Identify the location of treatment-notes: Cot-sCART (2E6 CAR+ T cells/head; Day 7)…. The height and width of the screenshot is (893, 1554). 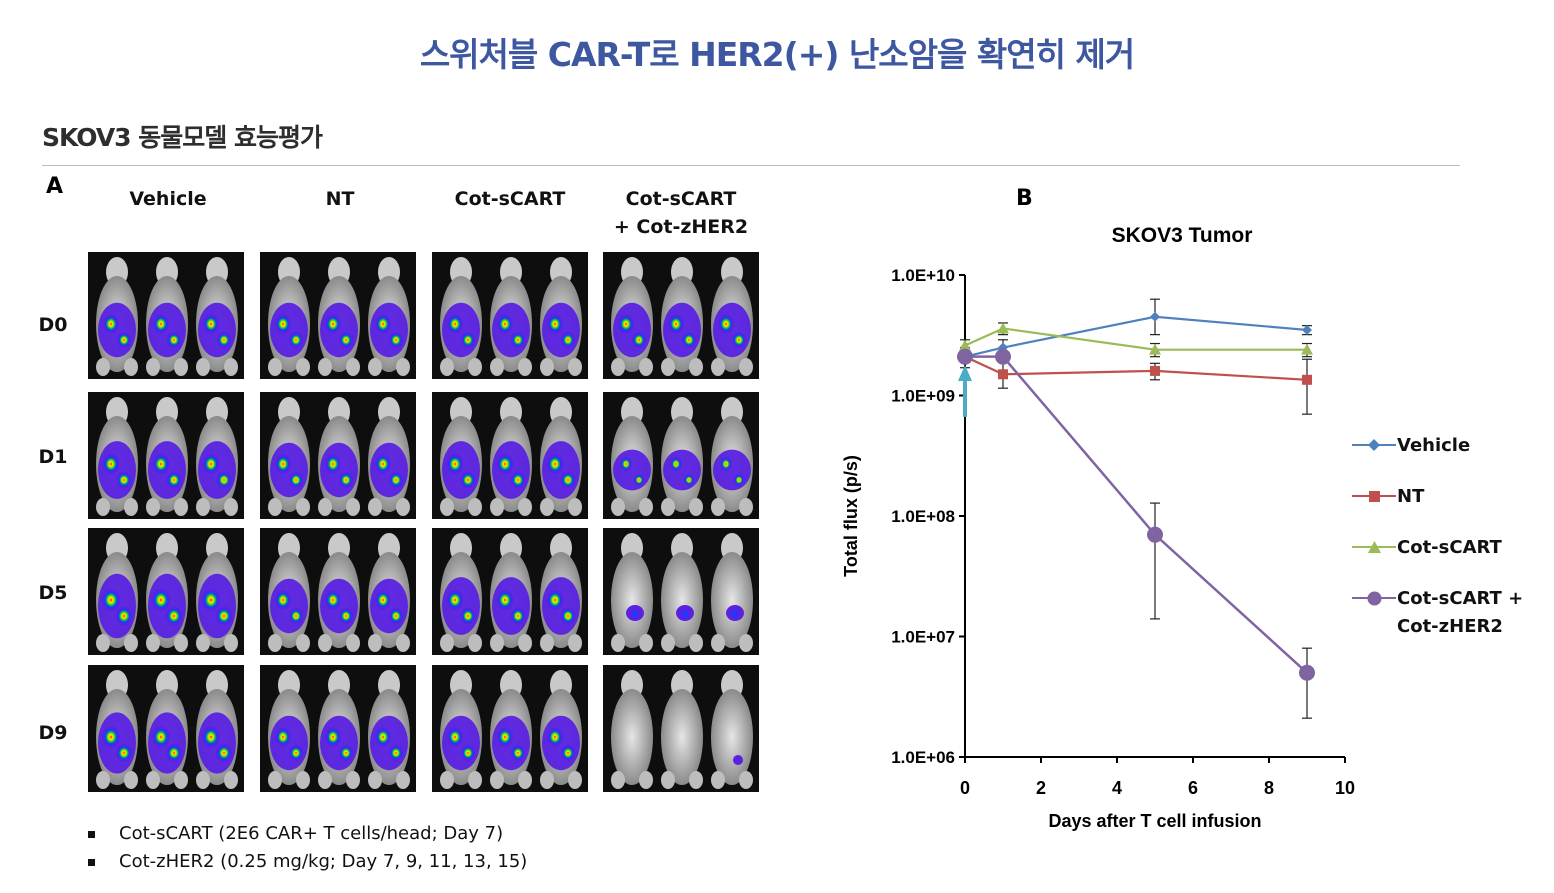
(307, 848).